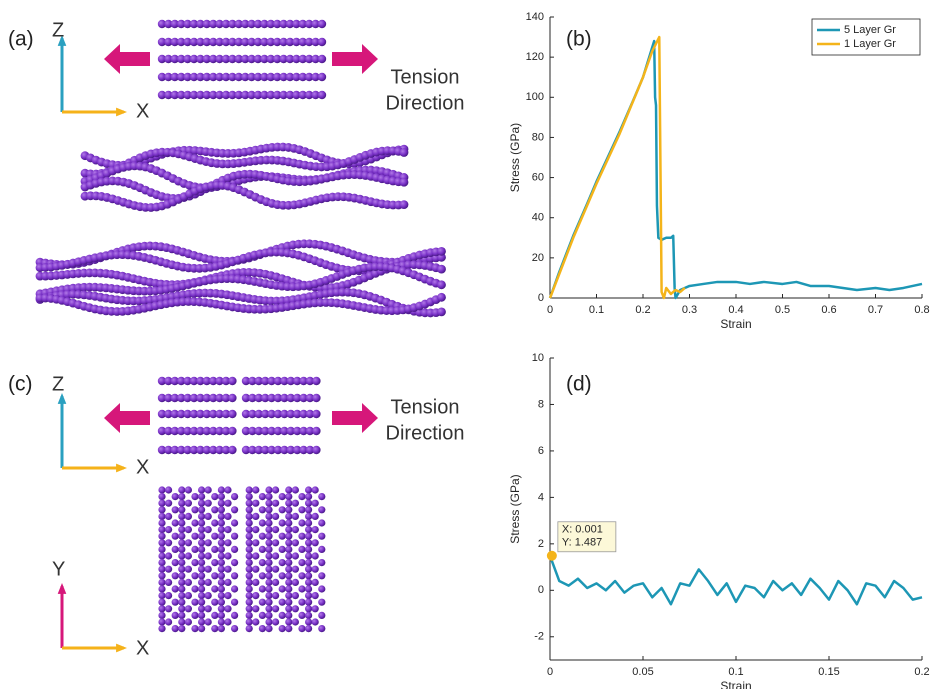 The image size is (932, 694). What do you see at coordinates (425, 77) in the screenshot?
I see `caption: Tension` at bounding box center [425, 77].